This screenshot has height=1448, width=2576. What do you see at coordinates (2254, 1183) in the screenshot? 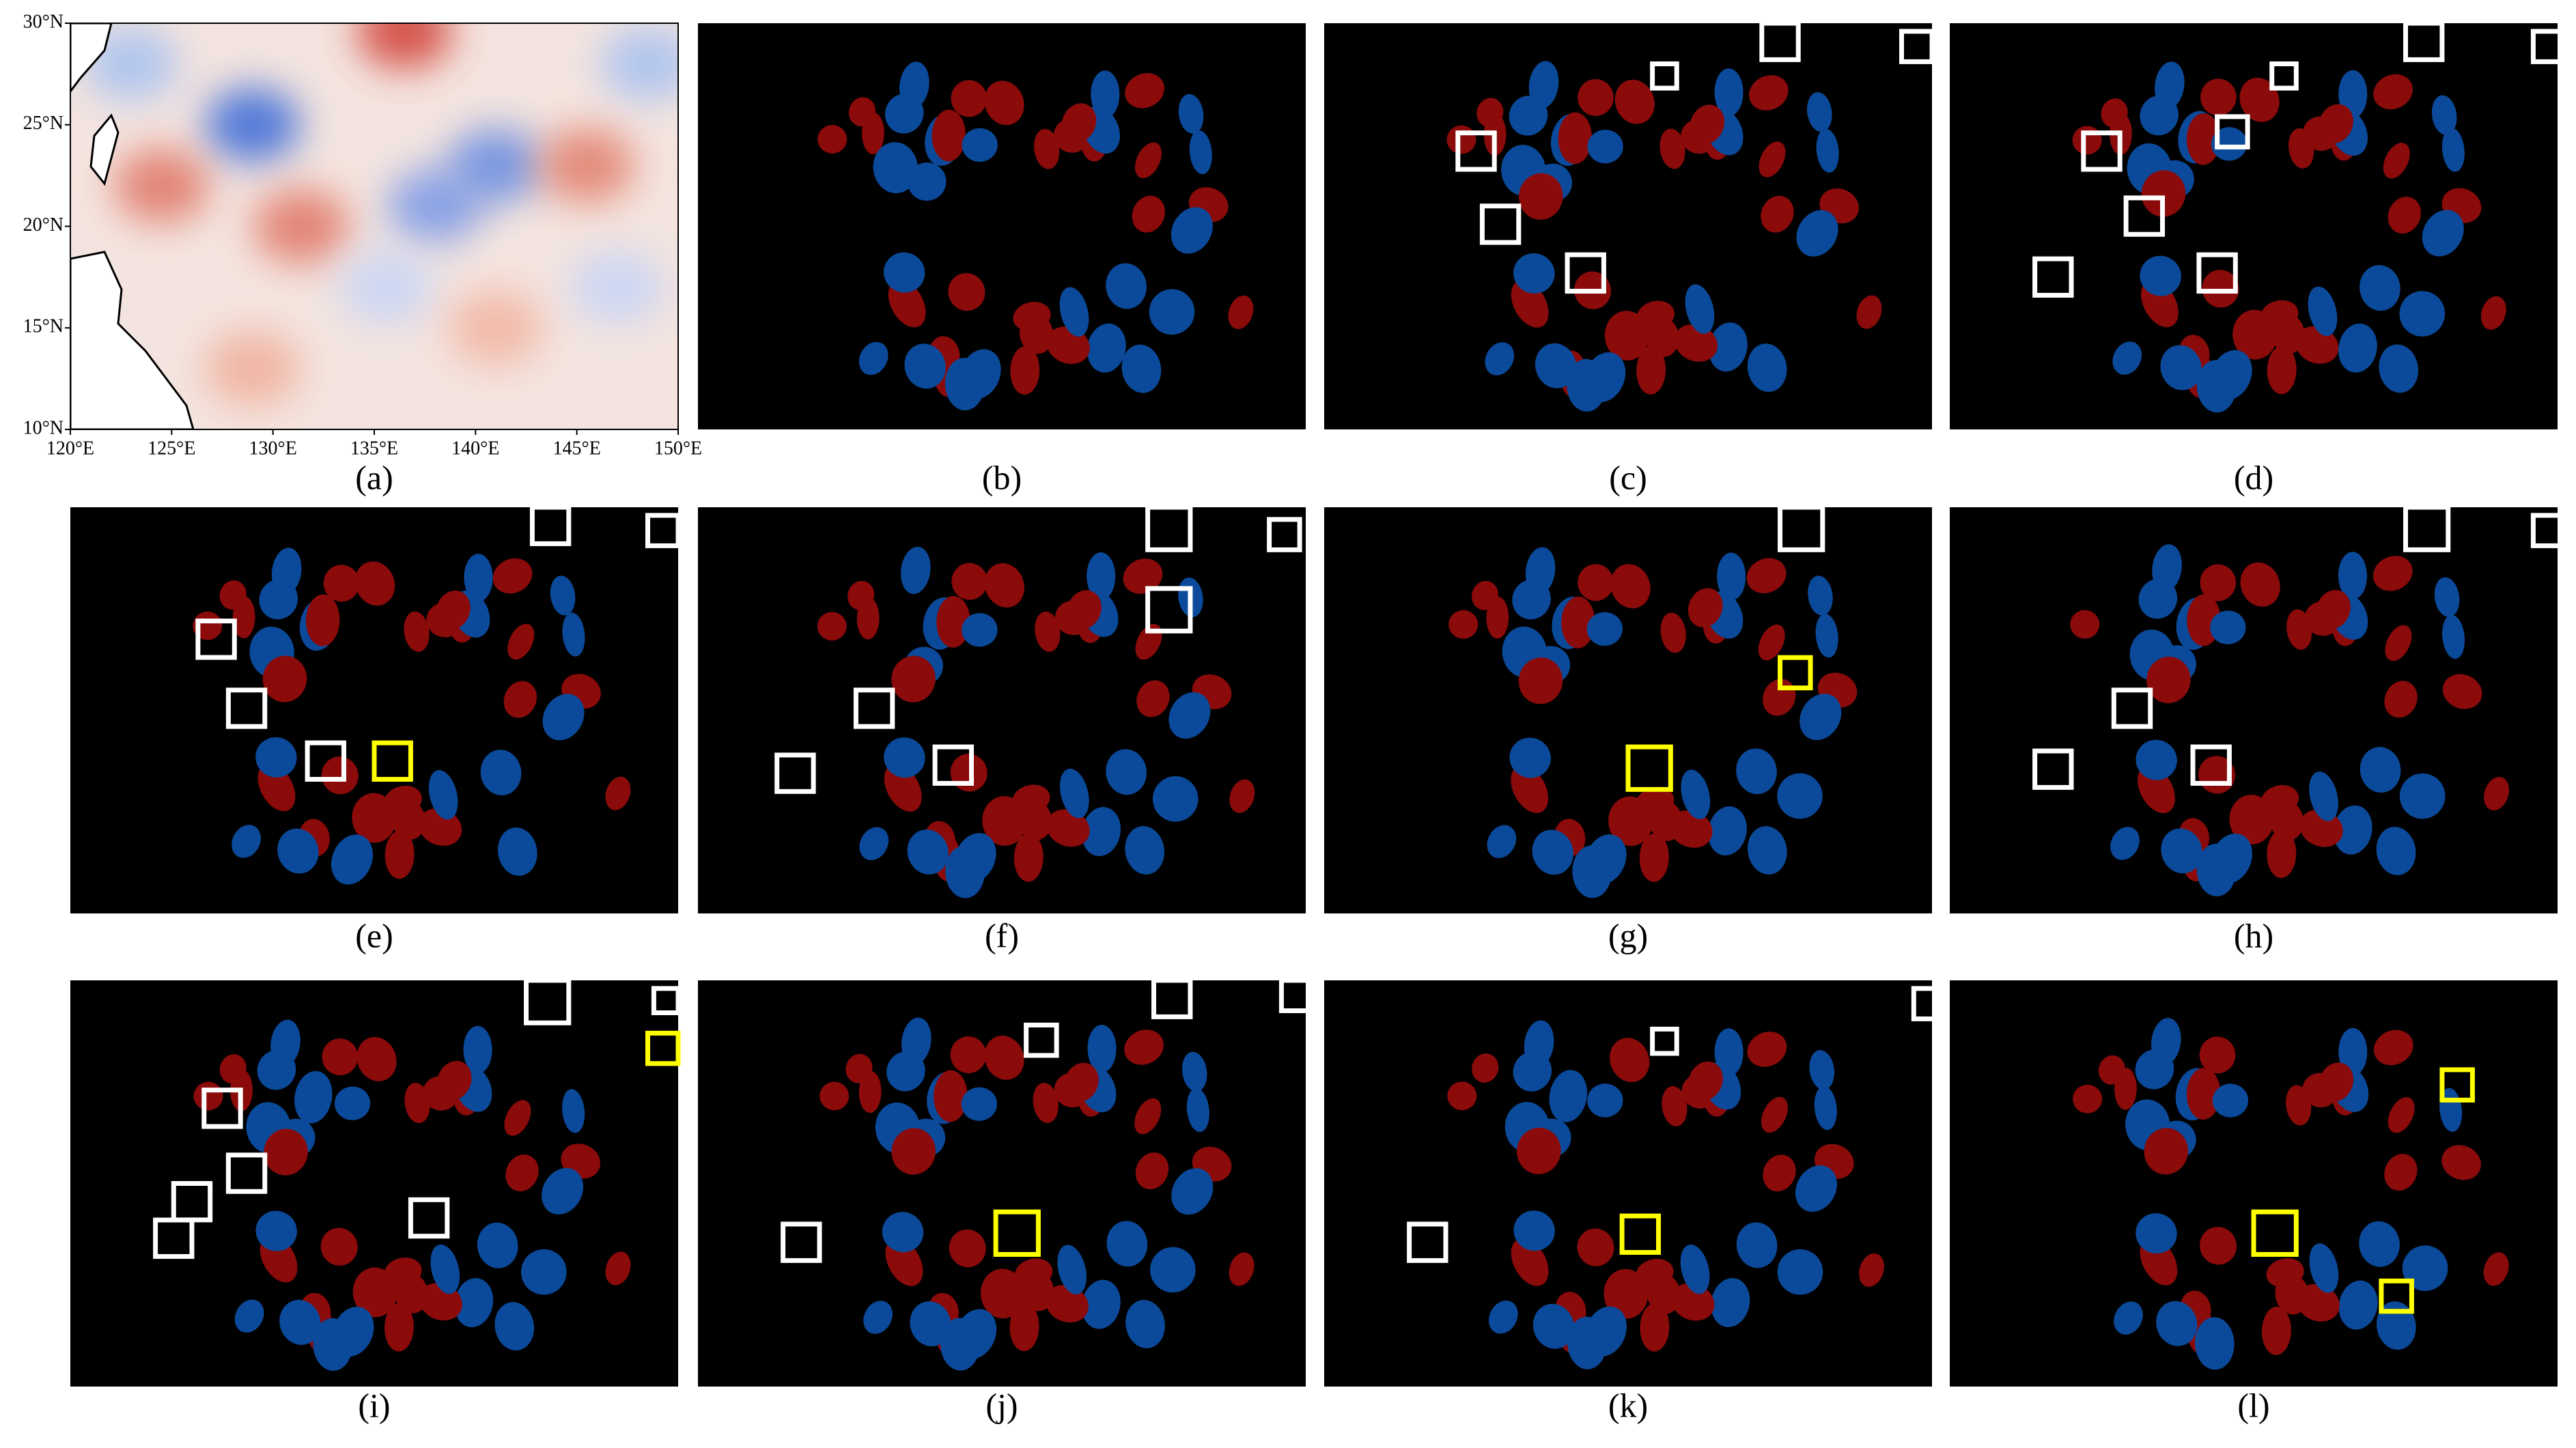
I see `mask-background` at bounding box center [2254, 1183].